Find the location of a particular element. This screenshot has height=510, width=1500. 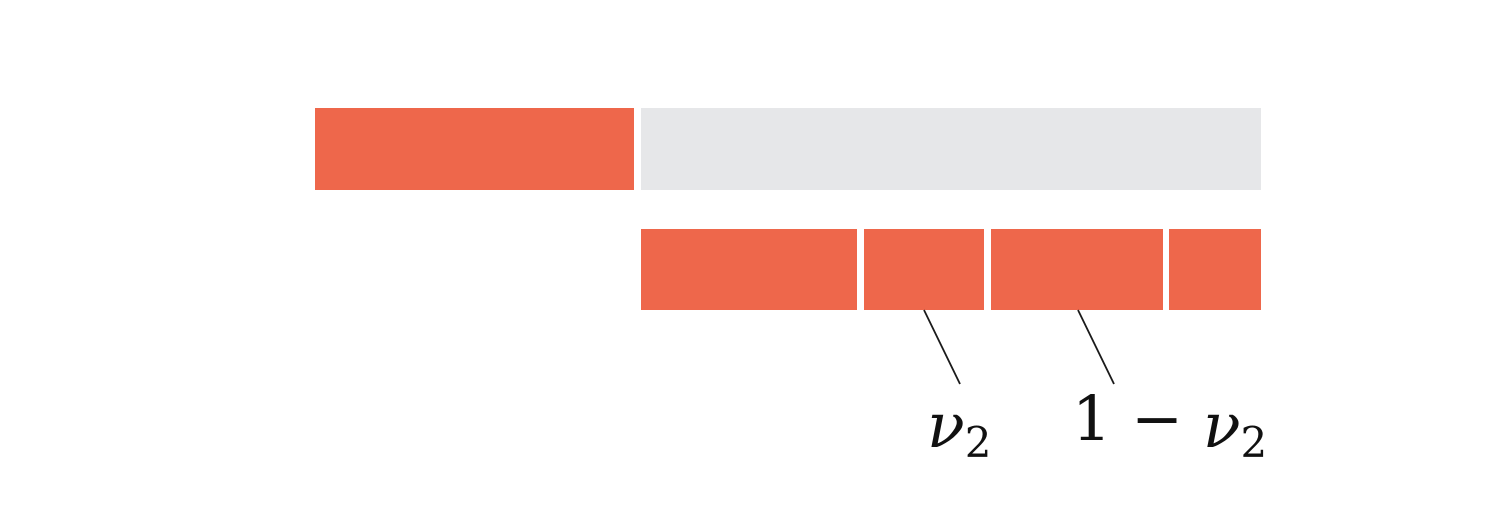

label-one-minus-nu2-symbol: ν is located at coordinates (1222, 425).